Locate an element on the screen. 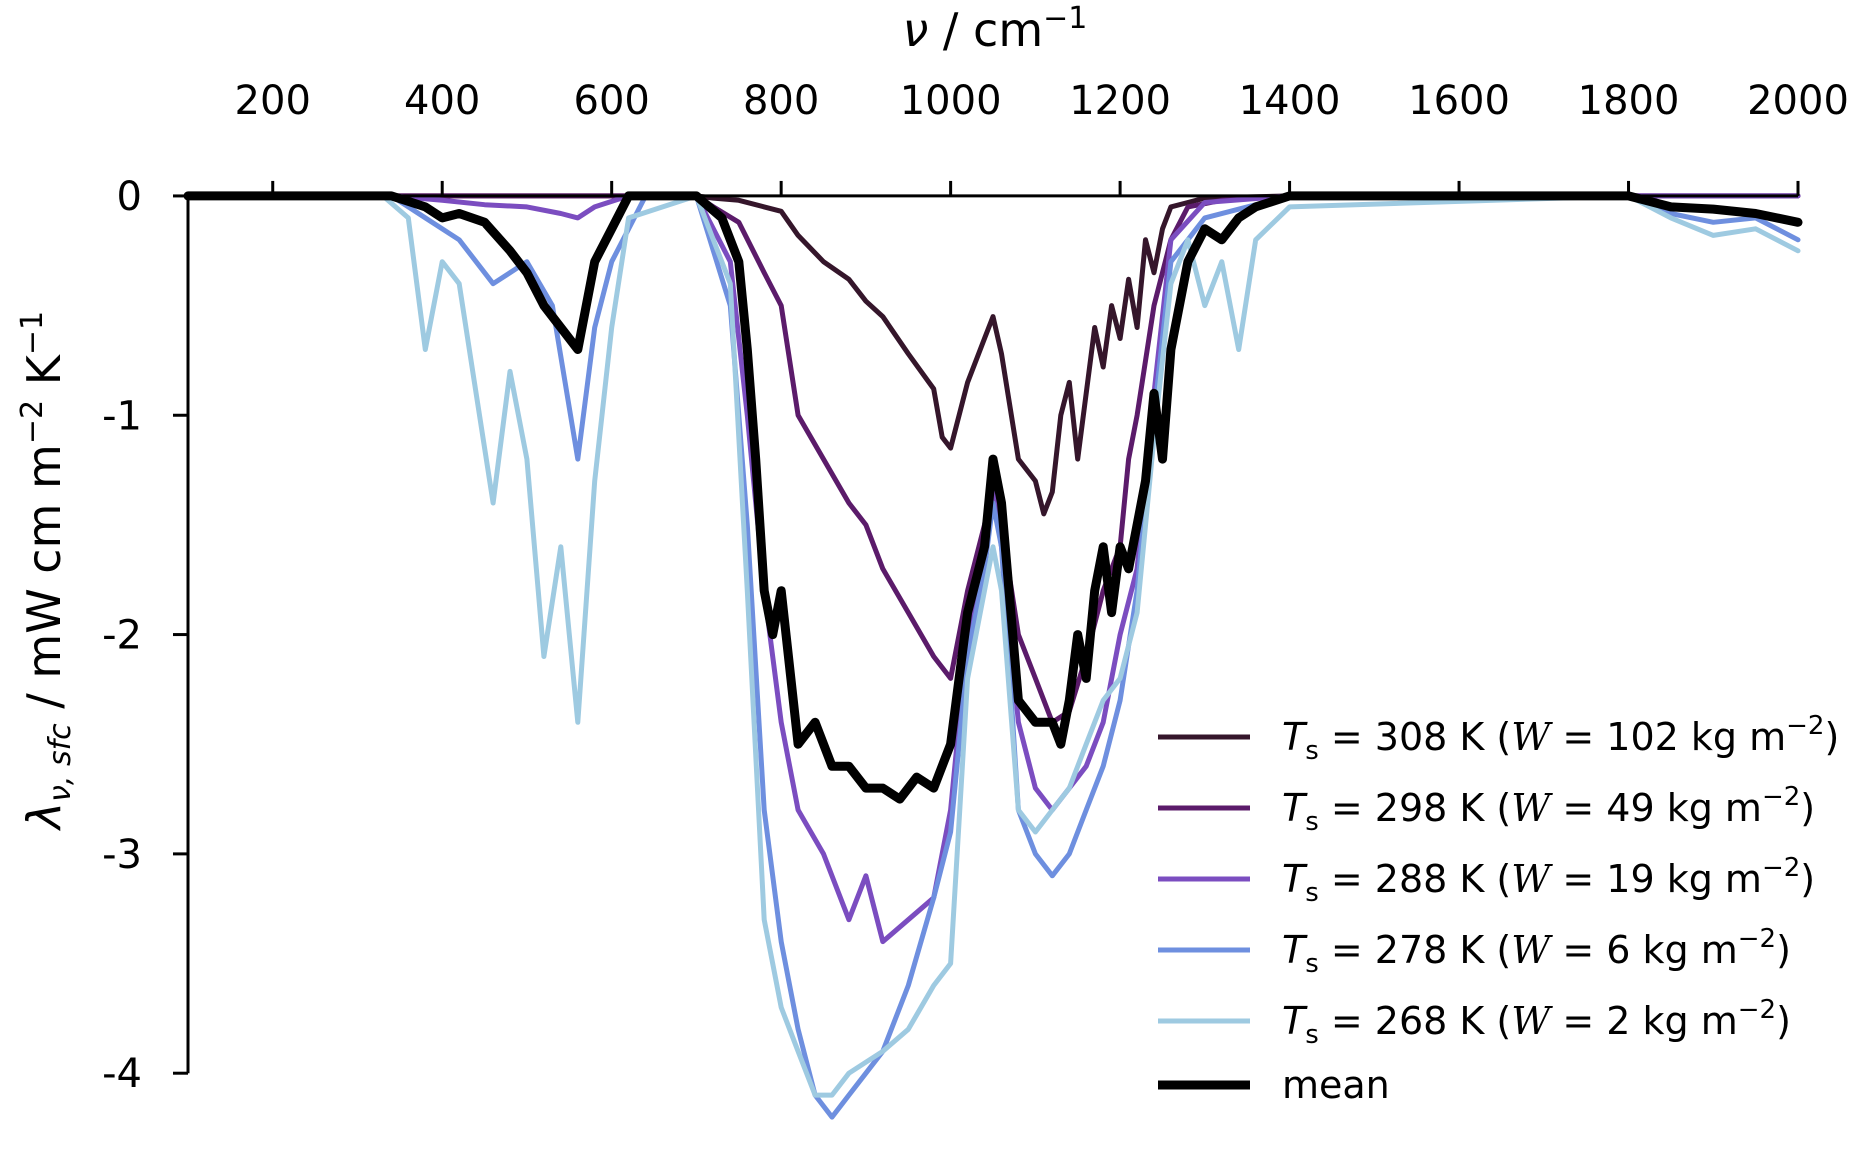 The width and height of the screenshot is (1863, 1173). x-tick-label: 200 is located at coordinates (273, 101).